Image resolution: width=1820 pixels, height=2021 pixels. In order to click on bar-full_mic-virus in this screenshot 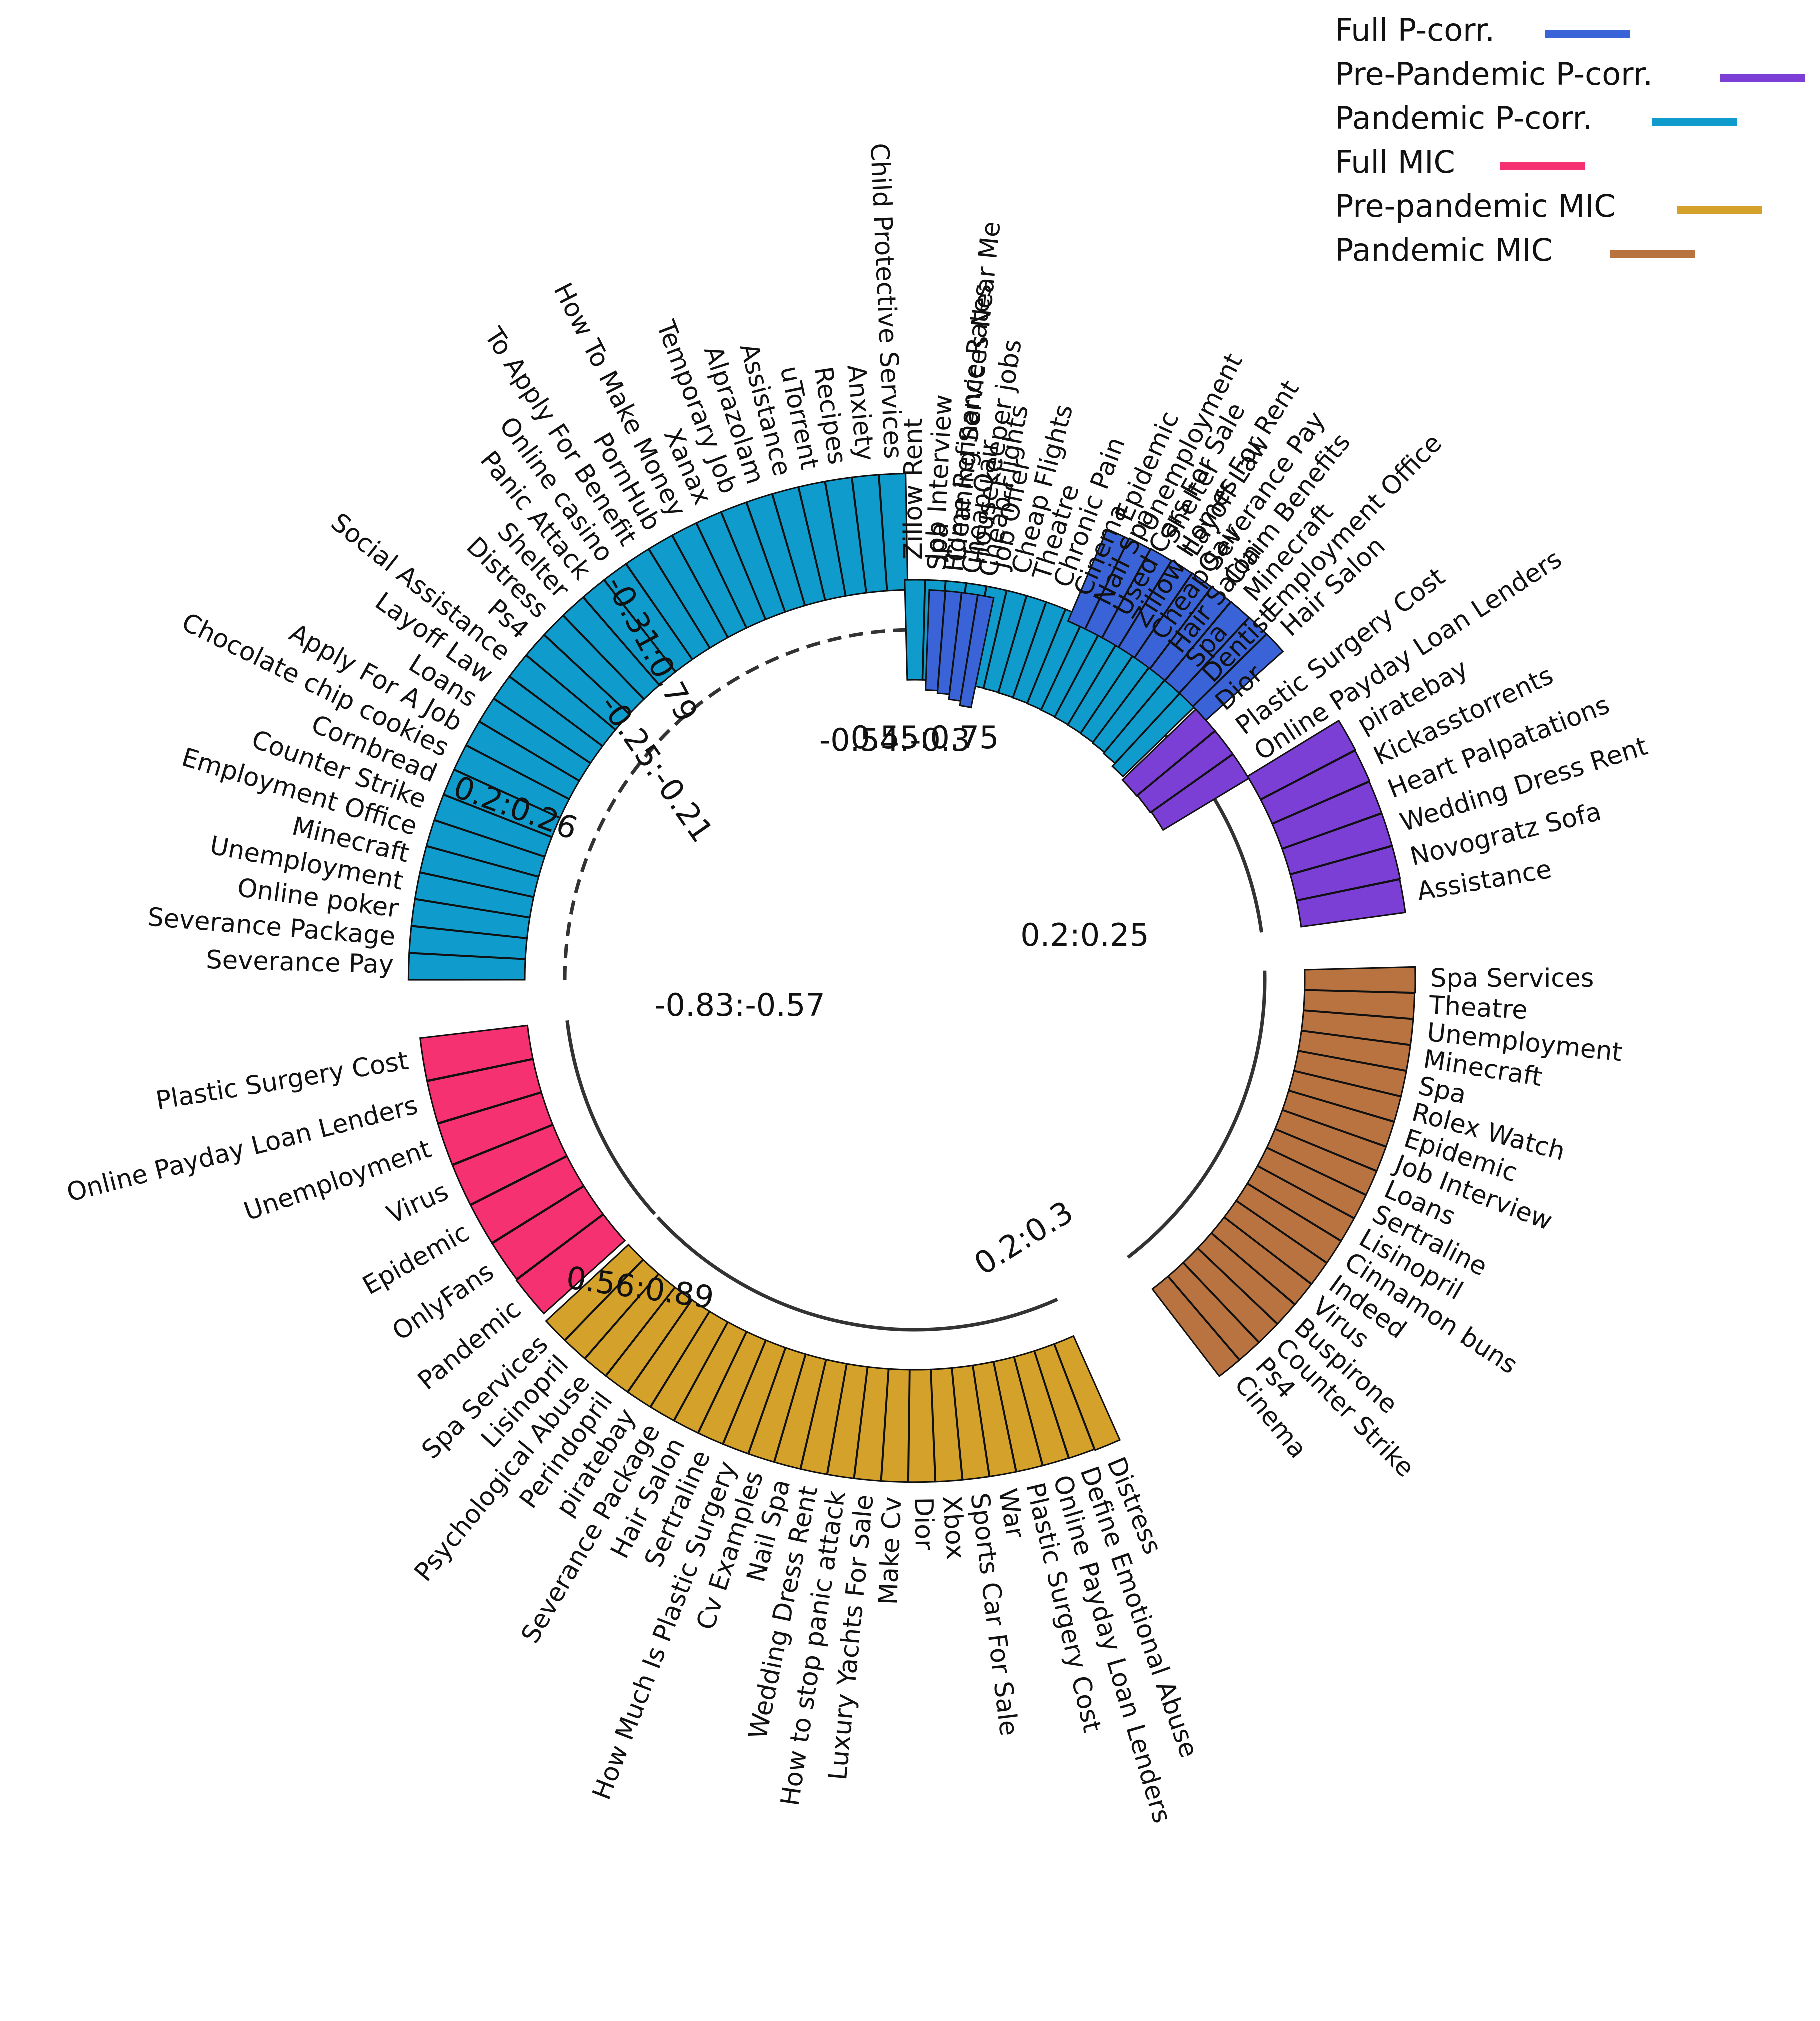, I will do `click(510, 1165)`.